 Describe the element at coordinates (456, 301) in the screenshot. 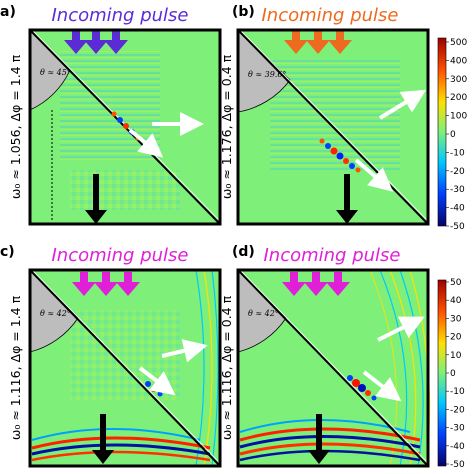

I see `colorbar-tick-label: 40` at that location.